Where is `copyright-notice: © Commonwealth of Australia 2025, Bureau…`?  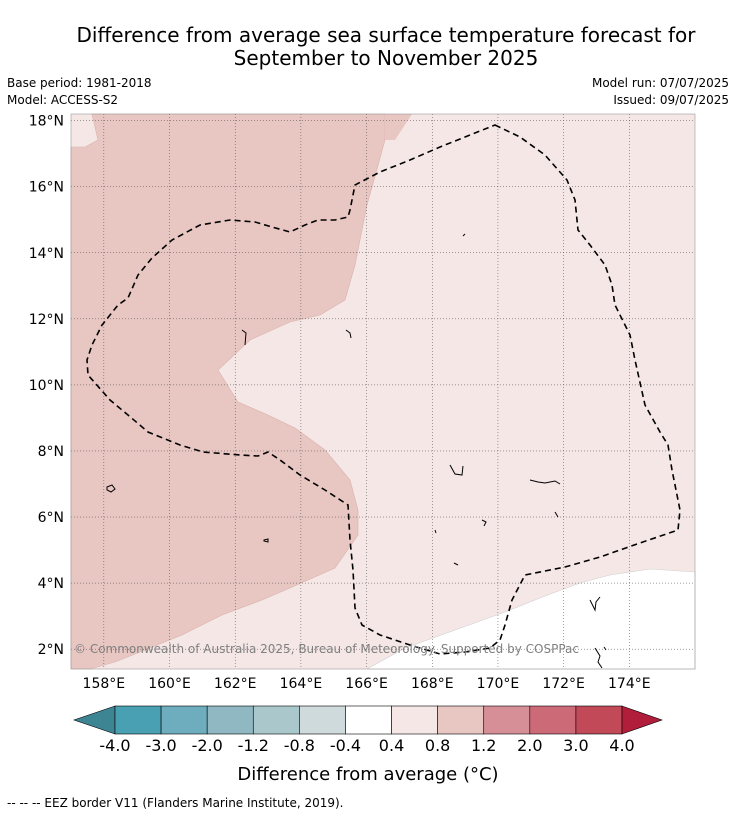 copyright-notice: © Commonwealth of Australia 2025, Bureau… is located at coordinates (326, 649).